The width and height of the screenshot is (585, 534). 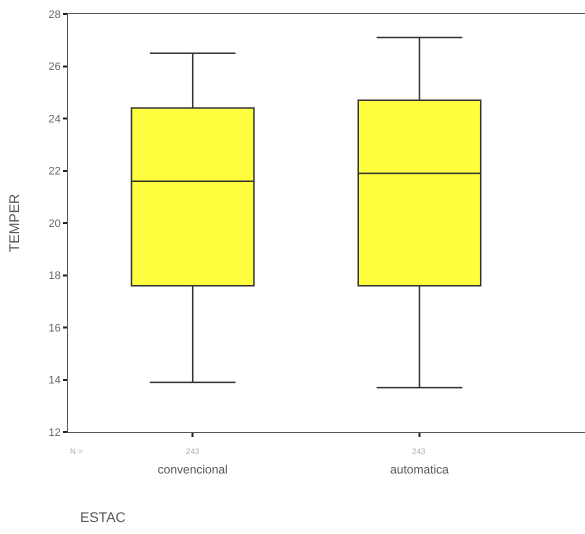 What do you see at coordinates (54, 224) in the screenshot?
I see `y-tick-label: 20` at bounding box center [54, 224].